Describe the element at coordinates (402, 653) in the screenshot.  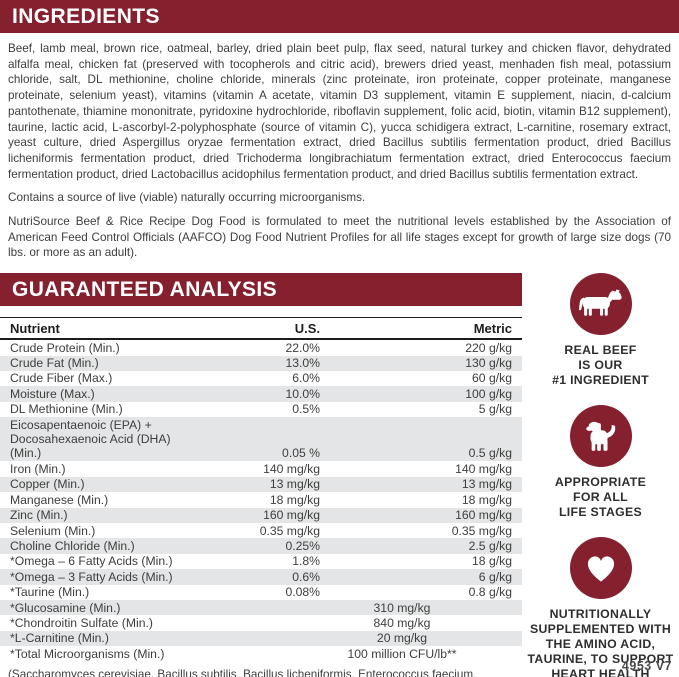
I see `combined-value: 100 million CFU/lb**` at that location.